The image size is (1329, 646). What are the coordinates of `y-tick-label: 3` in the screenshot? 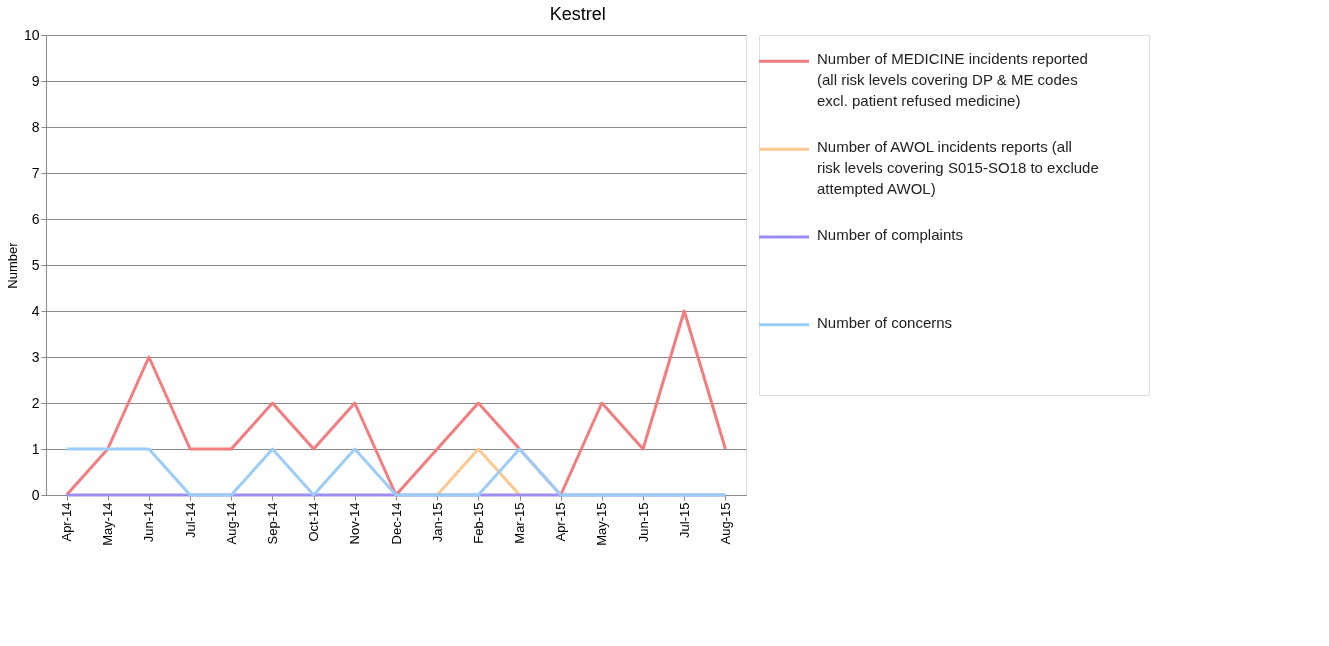 It's located at (35, 356).